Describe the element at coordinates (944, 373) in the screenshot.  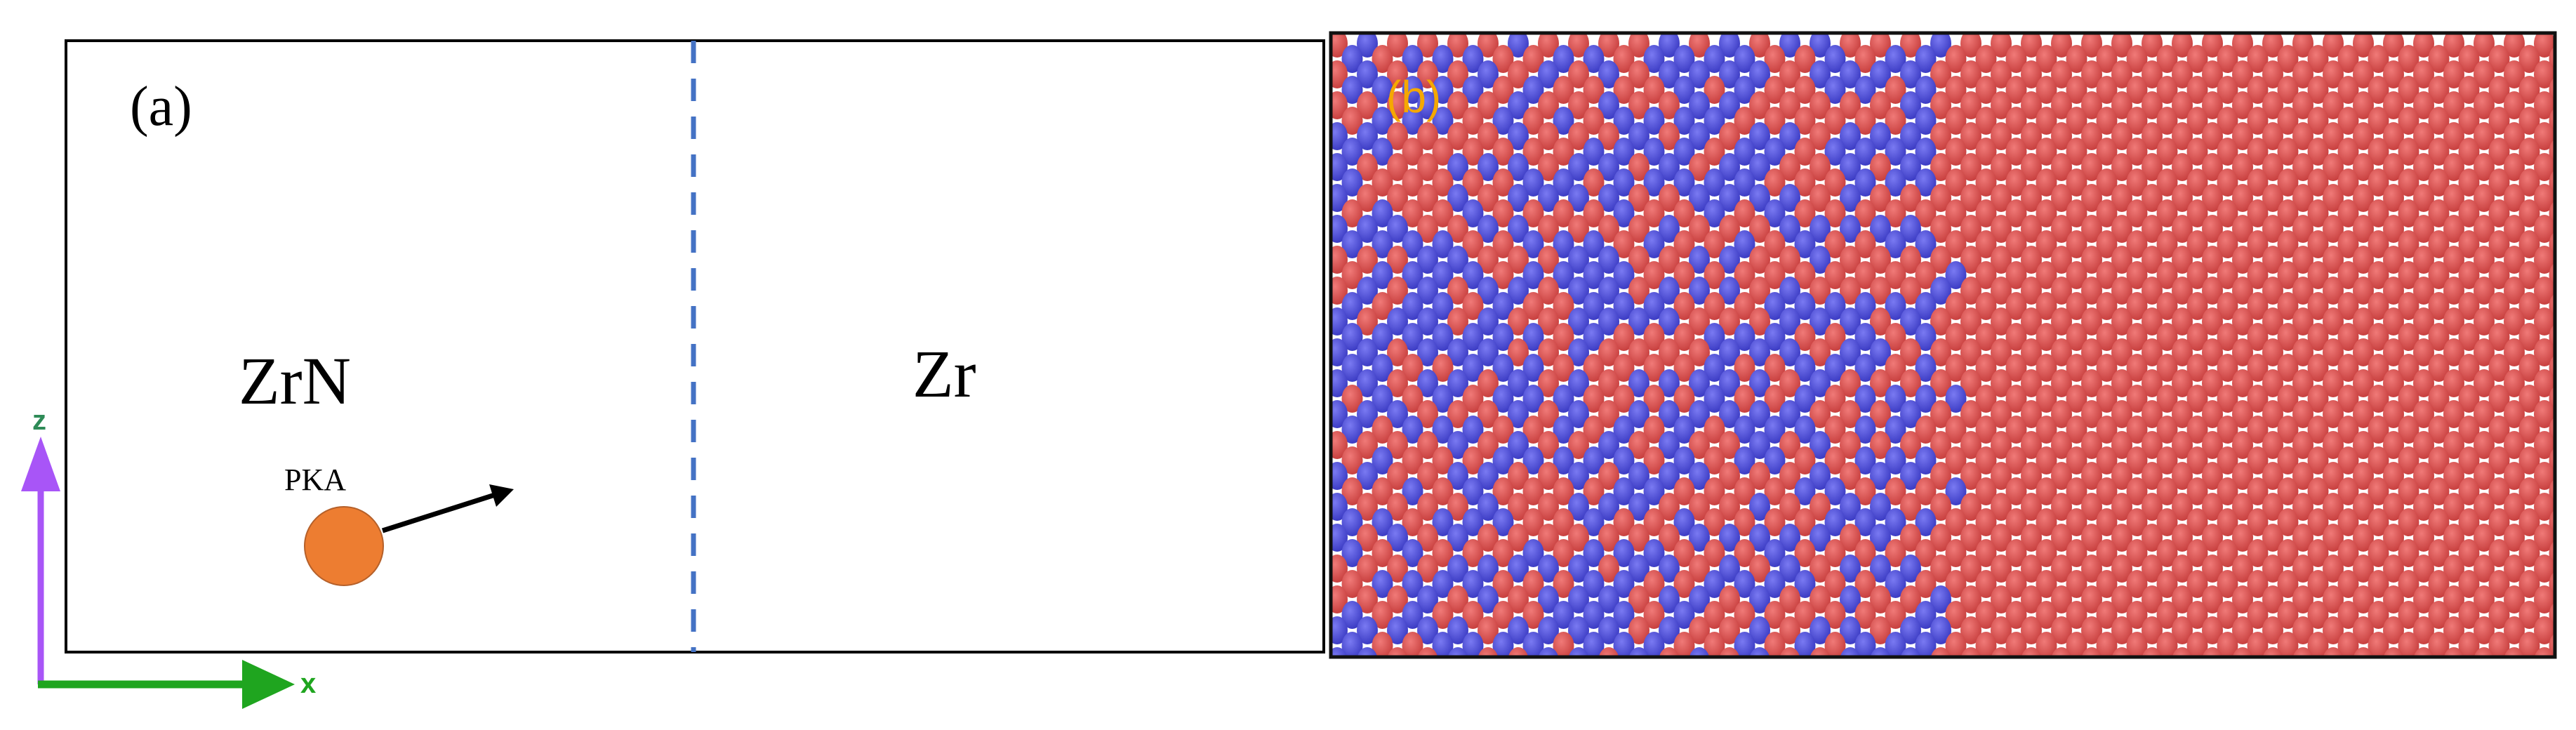
I see `zr-region-label: Zr` at that location.